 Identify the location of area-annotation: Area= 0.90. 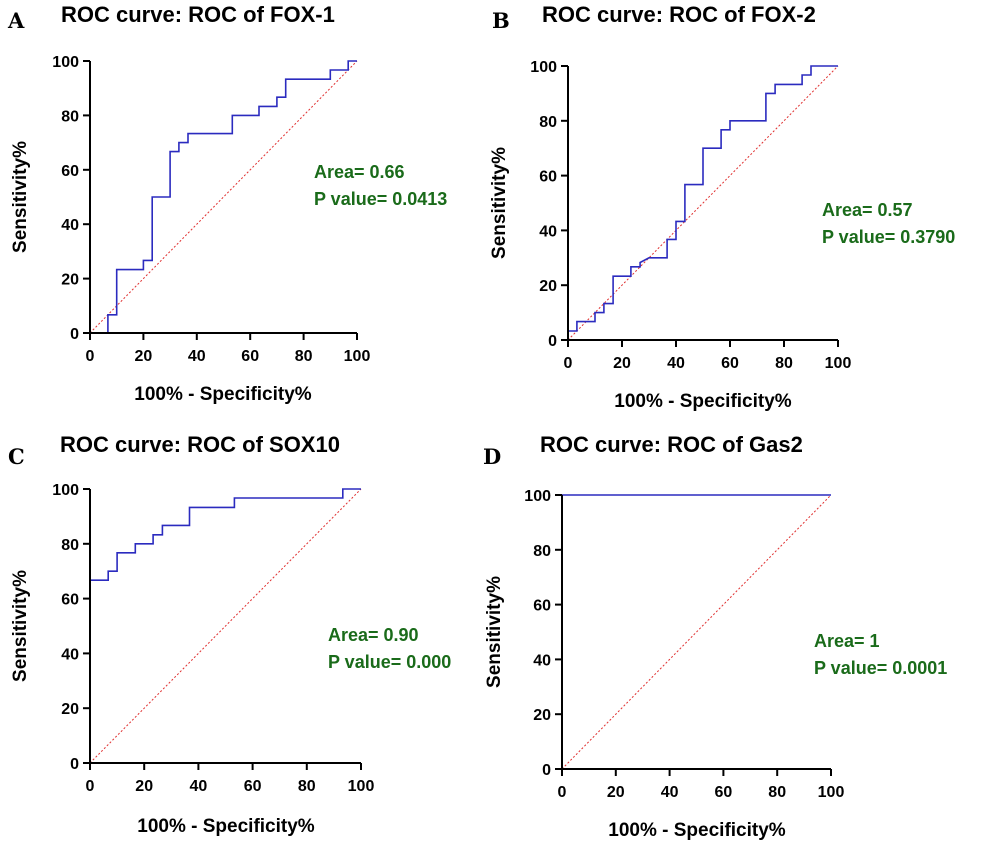
(373, 635).